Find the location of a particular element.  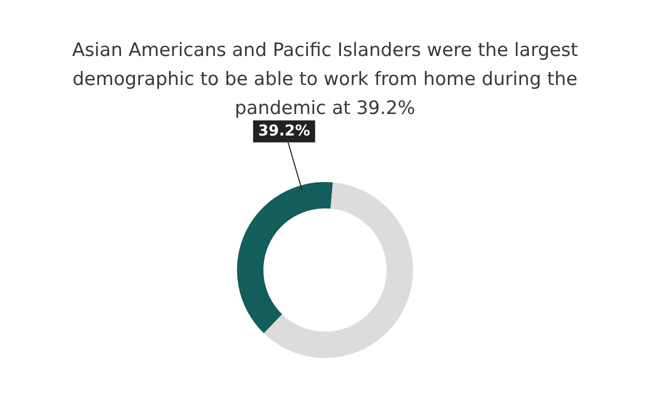

data-label: 39.2% is located at coordinates (284, 130).